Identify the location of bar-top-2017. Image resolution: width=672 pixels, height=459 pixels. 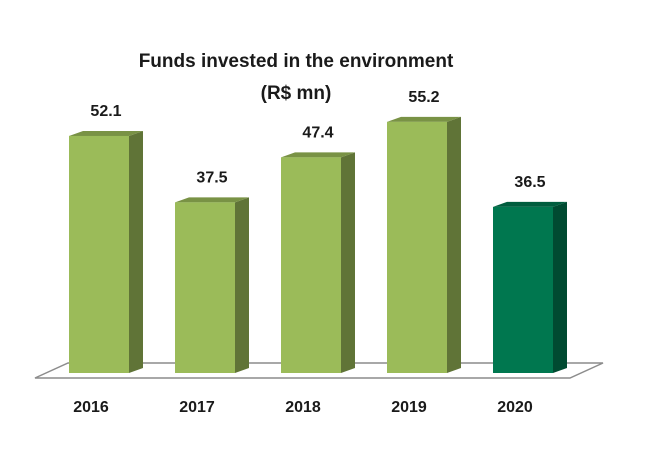
(212, 200).